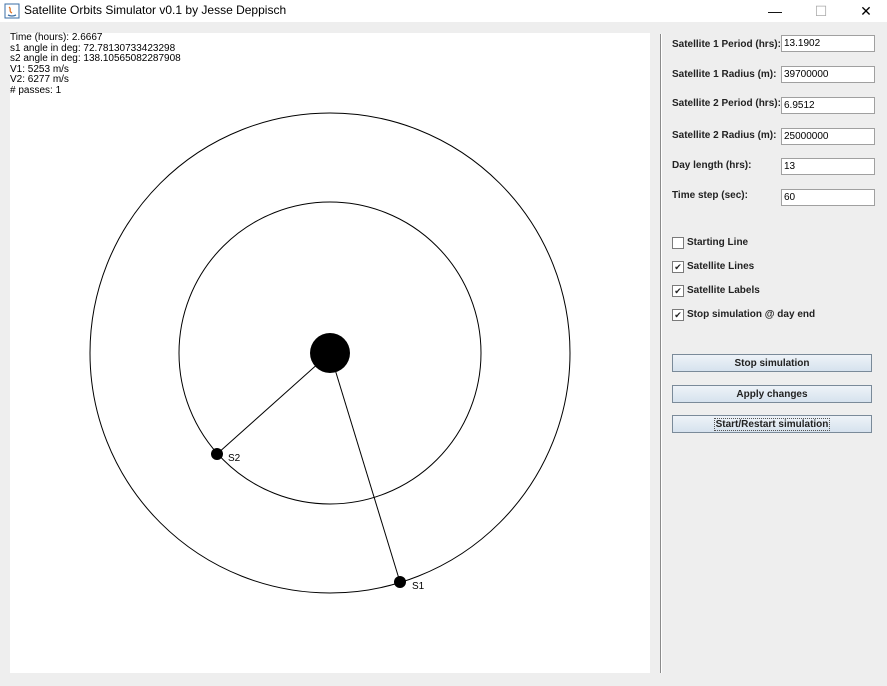 This screenshot has height=686, width=887. I want to click on maximize-icon: ☐, so click(821, 11).